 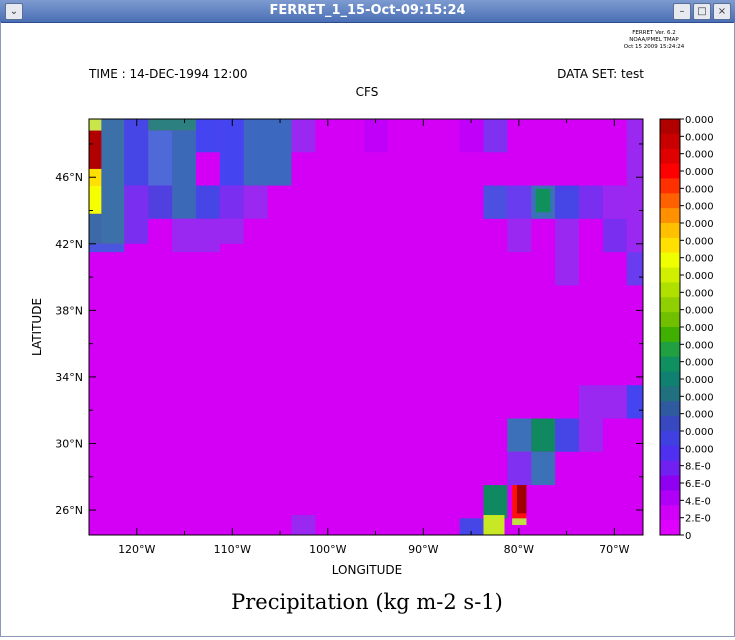 What do you see at coordinates (682, 11) in the screenshot?
I see `minimize-button: –` at bounding box center [682, 11].